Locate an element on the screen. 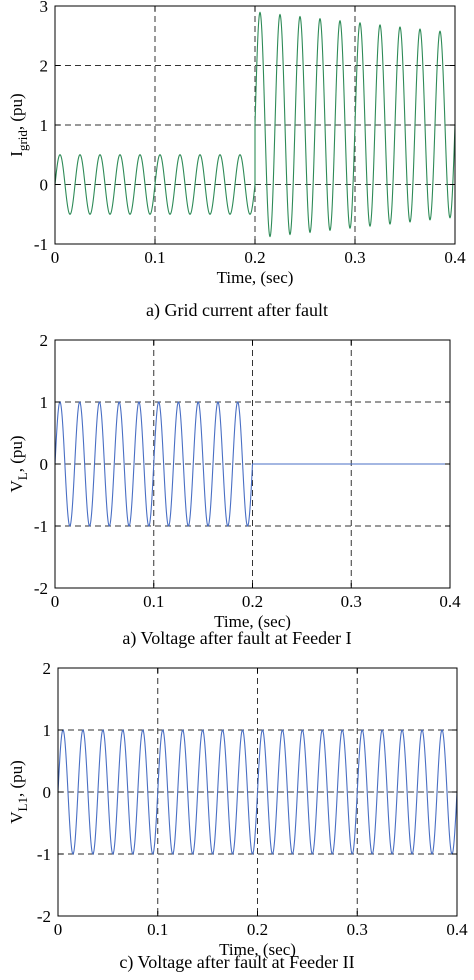 This screenshot has width=474, height=980. chart-caption: a) Grid current after fault is located at coordinates (237, 310).